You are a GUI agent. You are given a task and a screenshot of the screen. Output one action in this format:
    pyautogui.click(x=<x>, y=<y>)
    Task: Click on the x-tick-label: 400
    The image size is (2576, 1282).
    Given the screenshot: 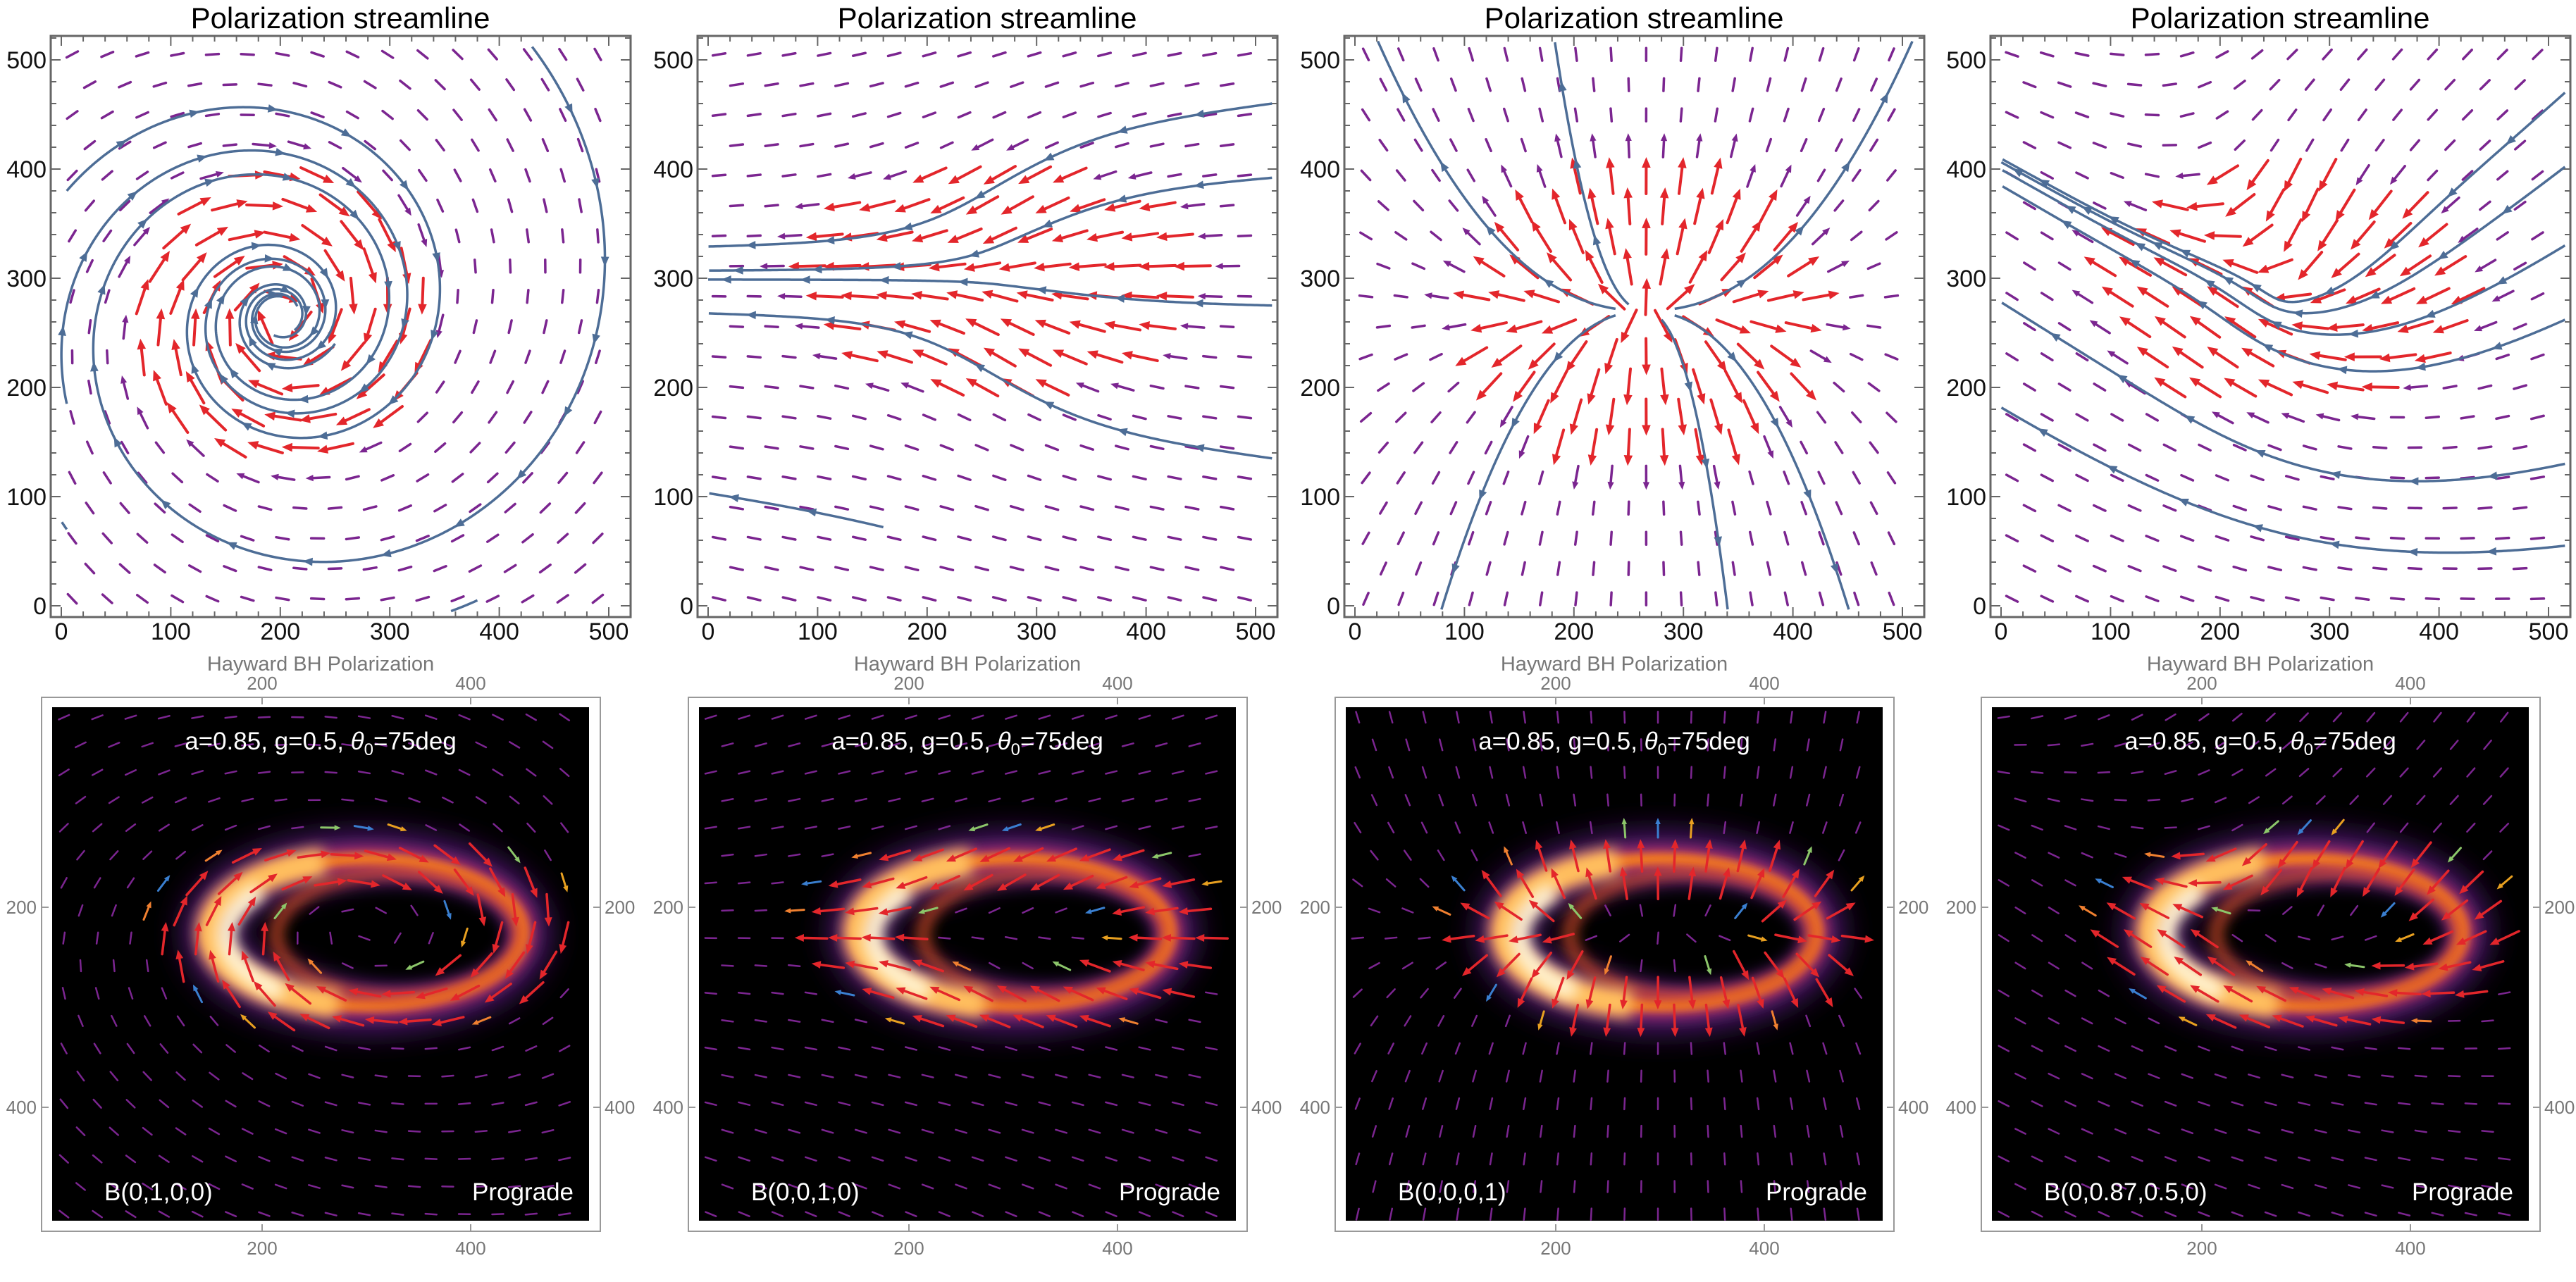 What is the action you would take?
    pyautogui.click(x=1793, y=632)
    